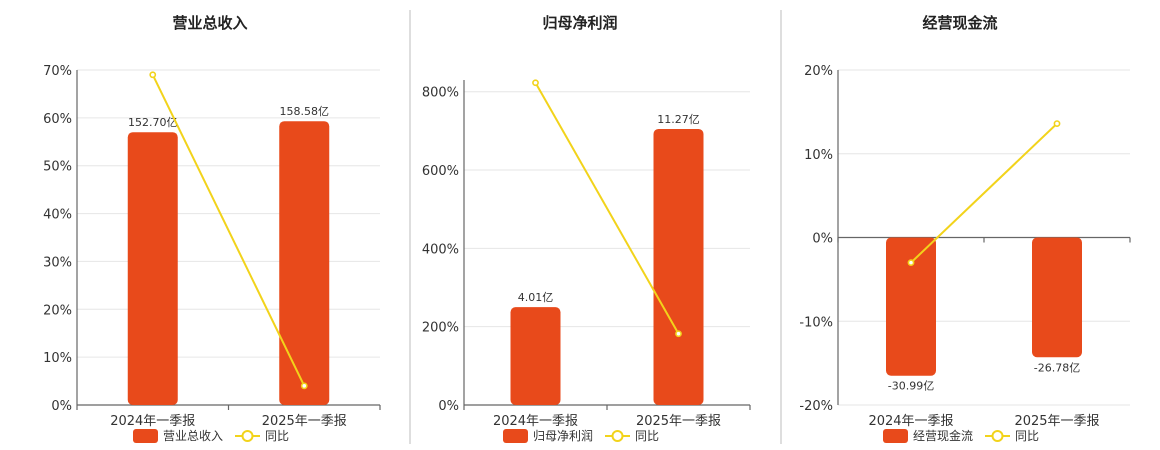 The height and width of the screenshot is (450, 1160). Describe the element at coordinates (247, 436) in the screenshot. I see `chart-1-legend-line-marker` at that location.